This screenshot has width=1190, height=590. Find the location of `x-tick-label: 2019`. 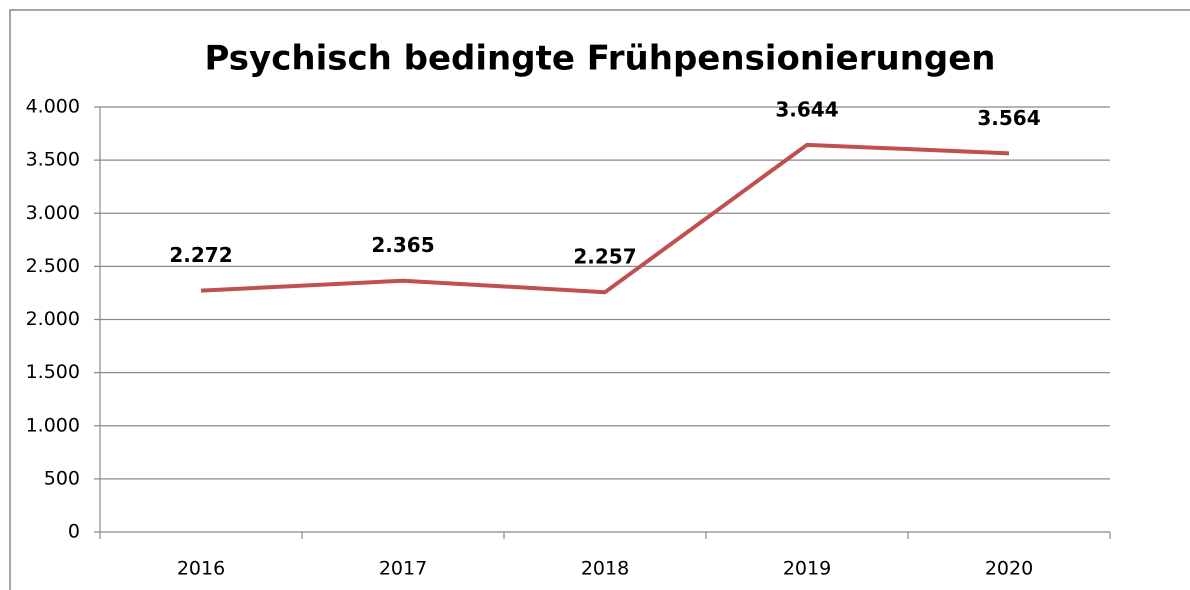

x-tick-label: 2019 is located at coordinates (807, 569).